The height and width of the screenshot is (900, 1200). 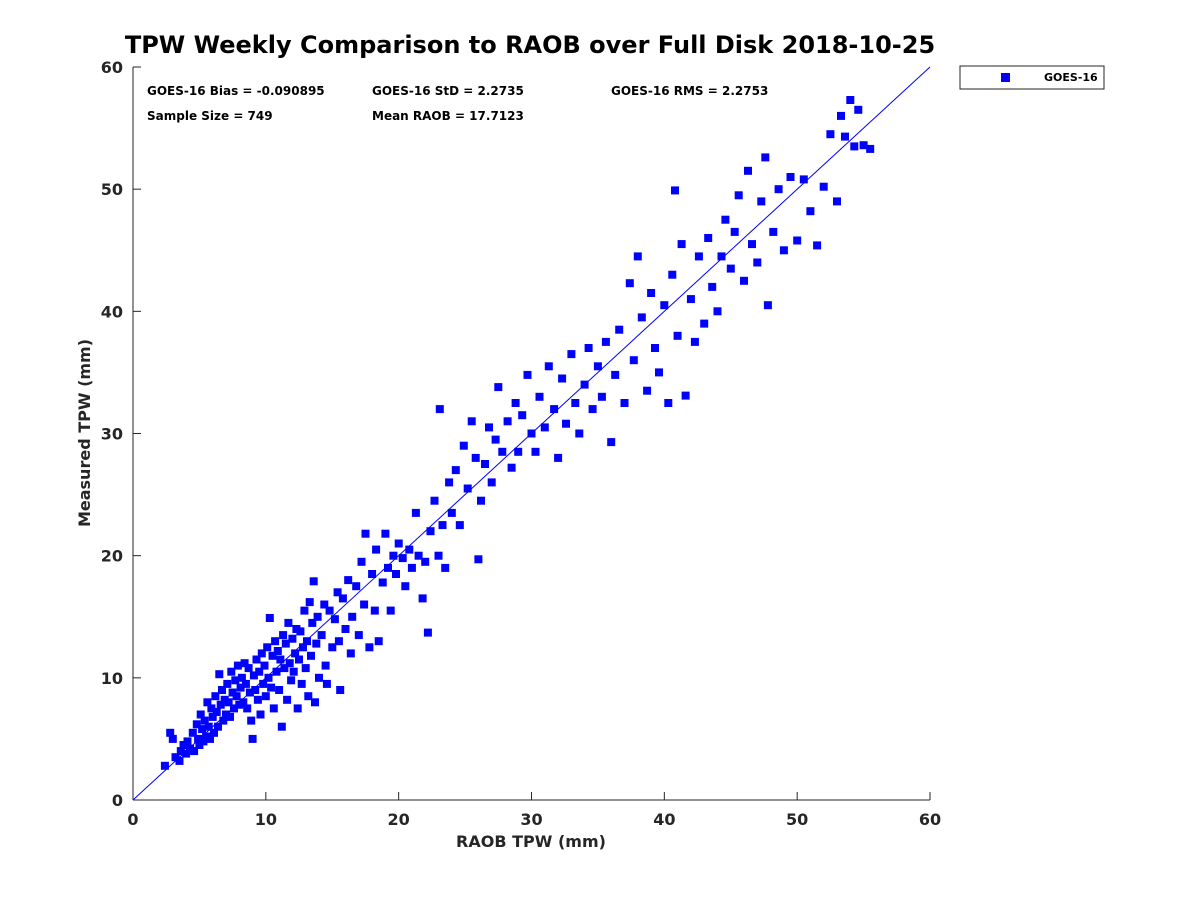 What do you see at coordinates (531, 841) in the screenshot?
I see `x-axis-label: RAOB TPW (mm)` at bounding box center [531, 841].